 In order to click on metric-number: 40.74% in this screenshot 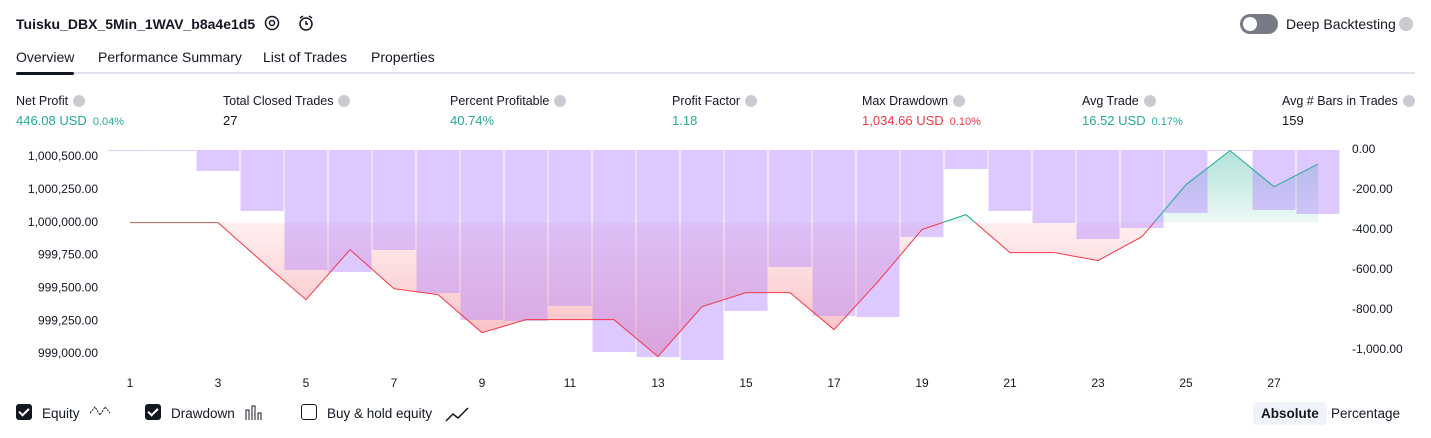, I will do `click(472, 120)`.